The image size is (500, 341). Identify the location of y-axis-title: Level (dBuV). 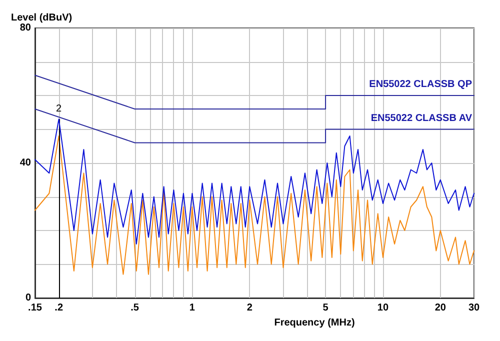
(41, 18).